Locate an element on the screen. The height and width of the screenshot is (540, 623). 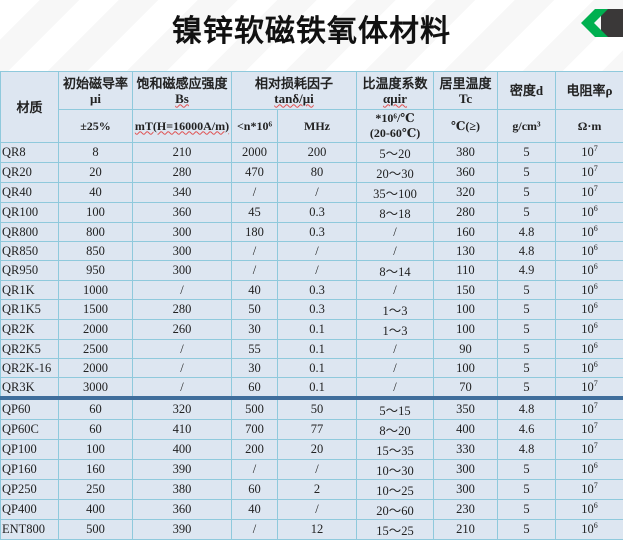
unit-freq: MHz is located at coordinates (317, 126).